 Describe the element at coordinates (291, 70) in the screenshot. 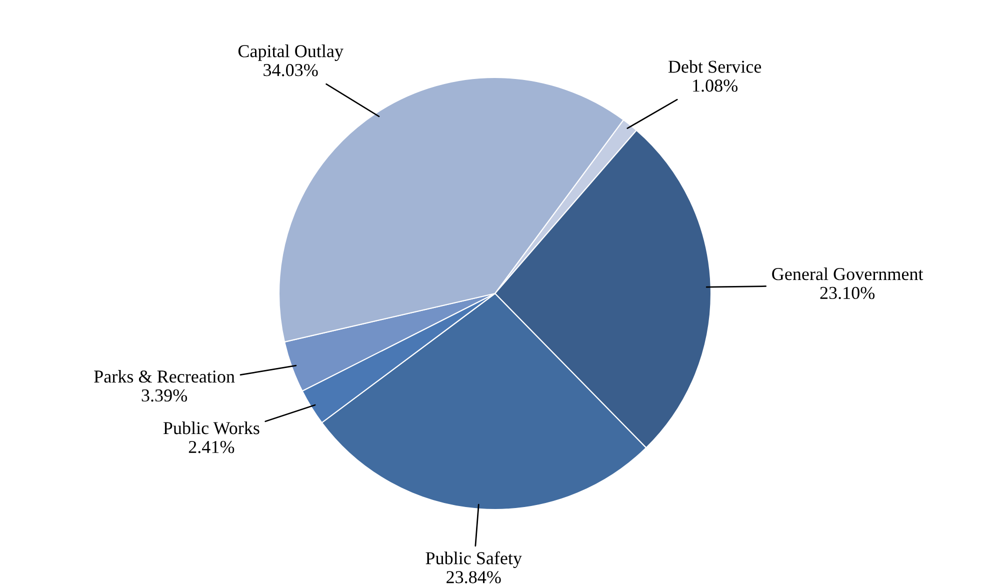

I see `data-label: 34.03%` at that location.